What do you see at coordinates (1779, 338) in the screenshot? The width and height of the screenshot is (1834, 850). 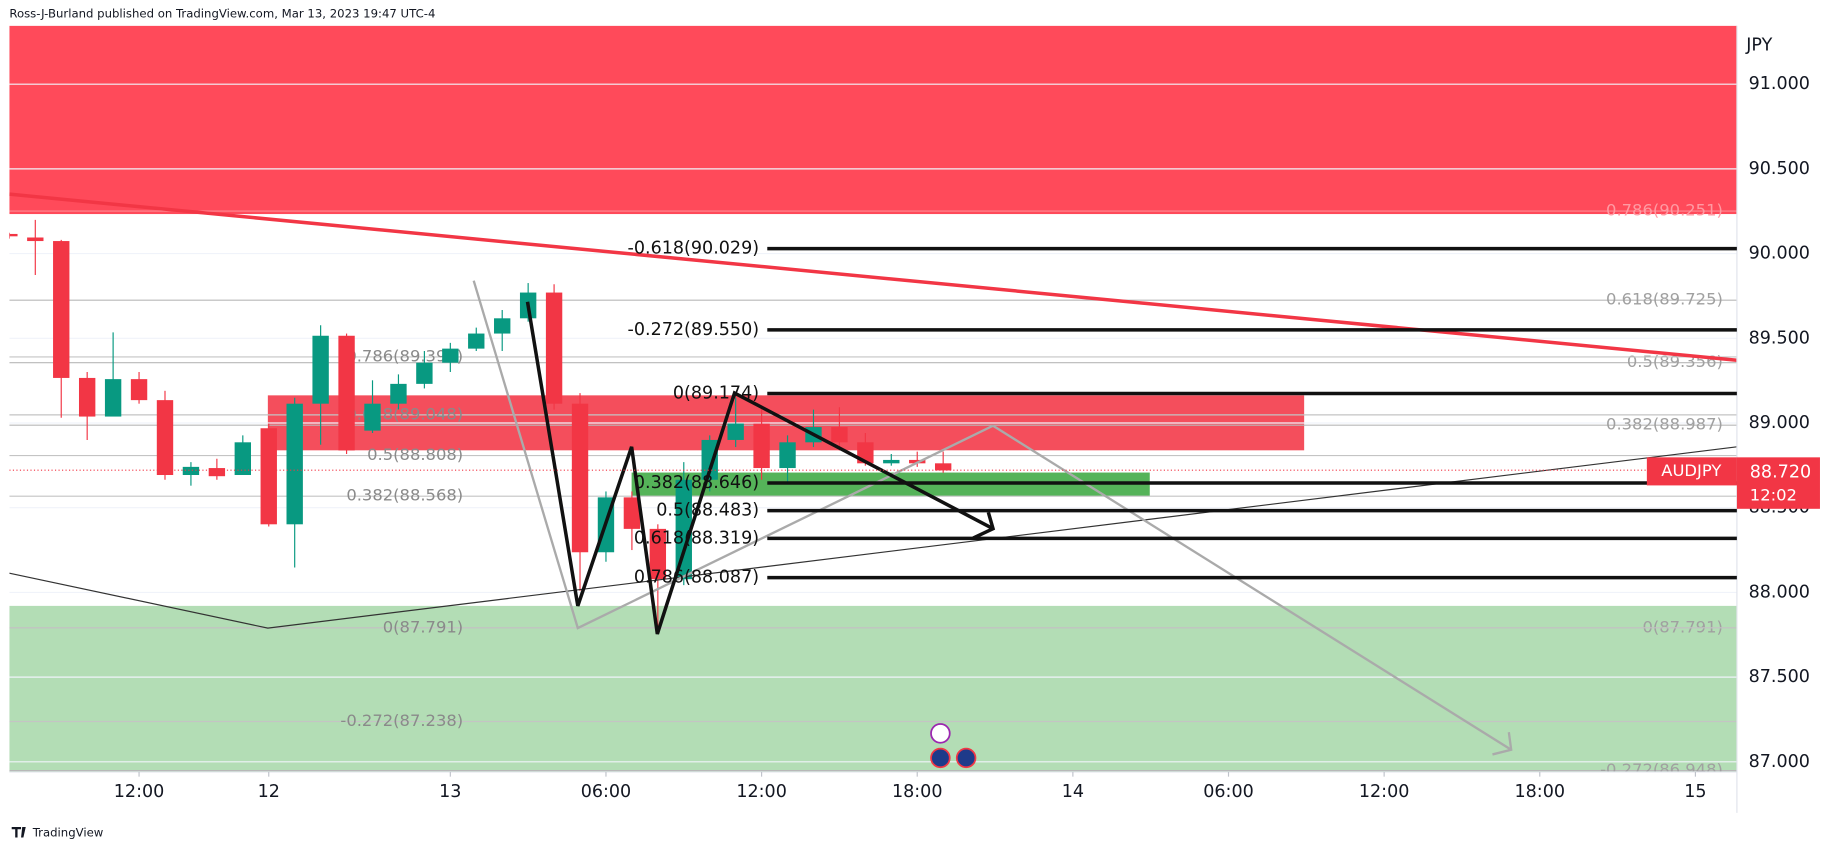 I see `y-tick-label: 89.500` at bounding box center [1779, 338].